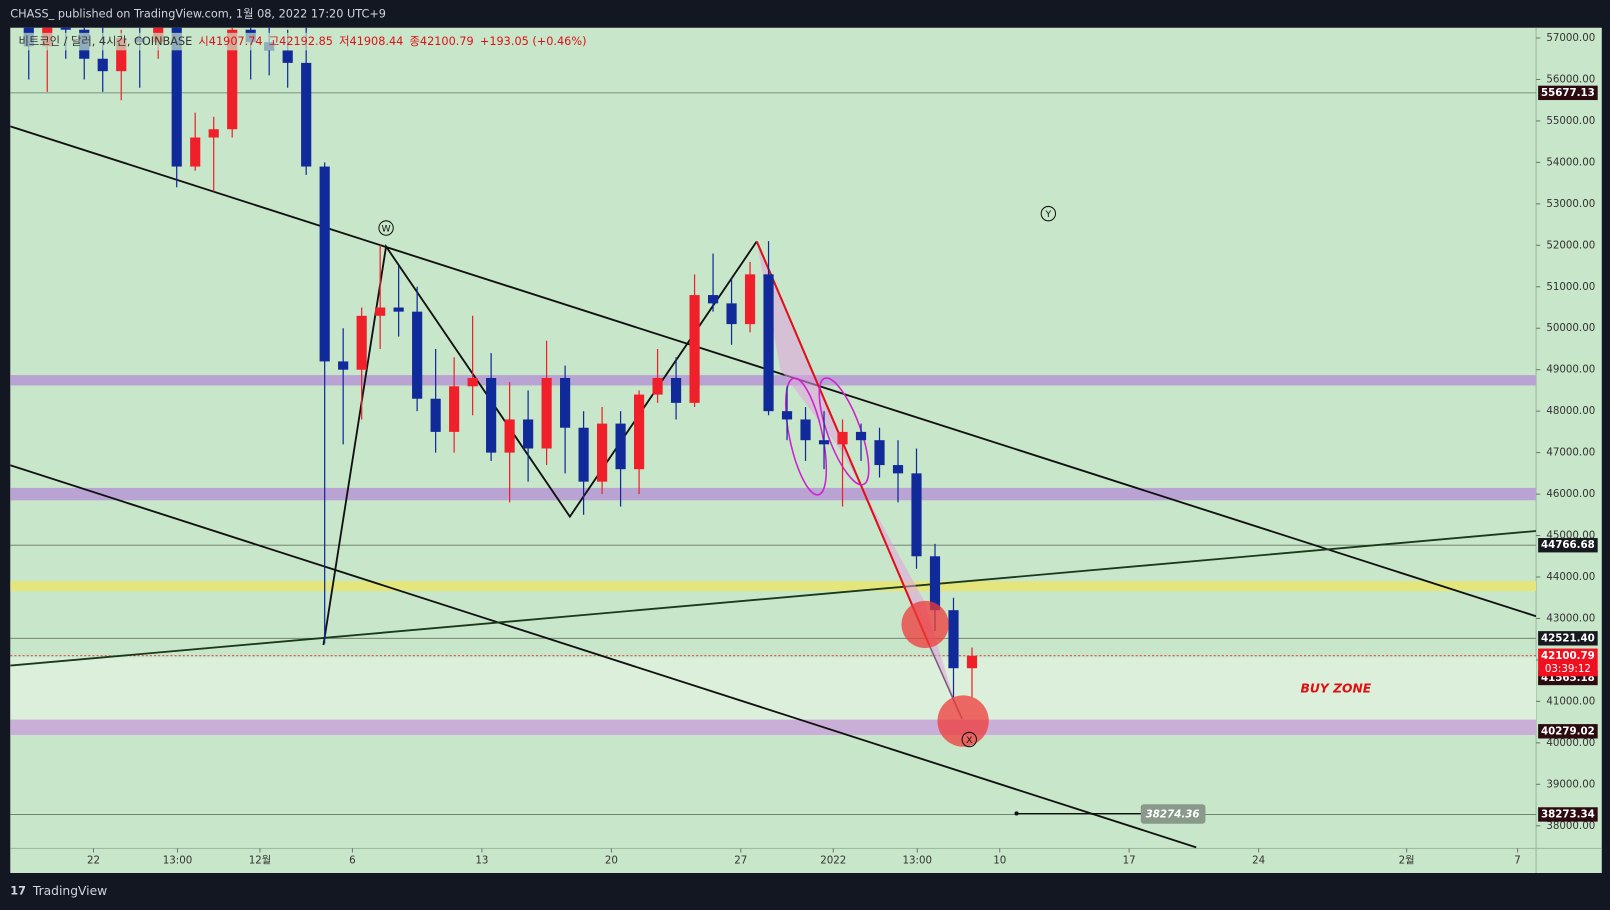 This screenshot has width=1610, height=910. I want to click on measure-box, so click(1173, 814).